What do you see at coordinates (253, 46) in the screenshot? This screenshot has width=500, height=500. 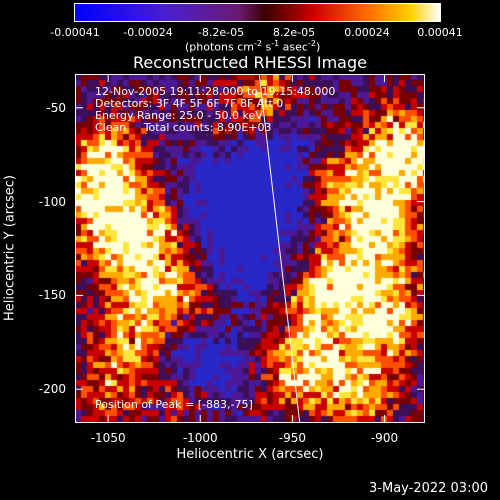 I see `colorbar-units: (photons cm-2 s-1 asec-2)` at bounding box center [253, 46].